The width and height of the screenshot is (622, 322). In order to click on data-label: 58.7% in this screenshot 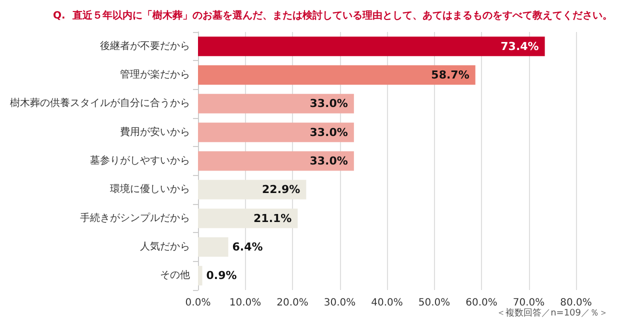, I will do `click(450, 75)`.